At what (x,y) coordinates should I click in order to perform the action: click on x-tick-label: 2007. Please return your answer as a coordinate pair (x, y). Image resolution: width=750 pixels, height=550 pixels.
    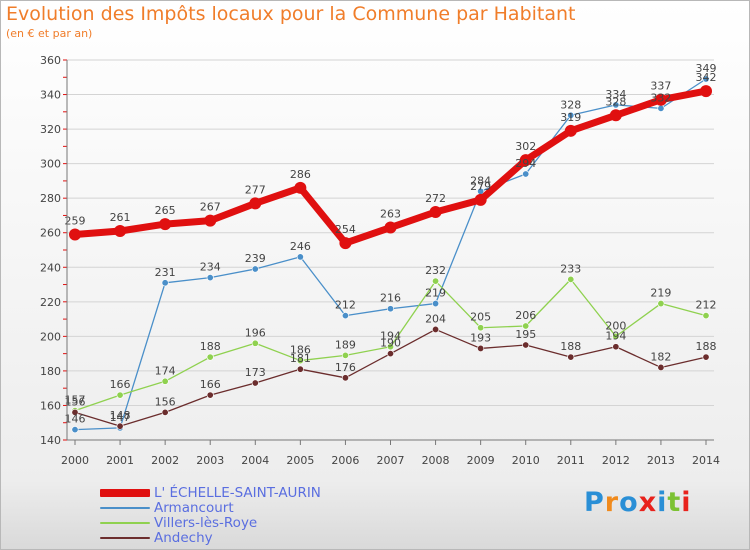
    Looking at the image, I should click on (391, 460).